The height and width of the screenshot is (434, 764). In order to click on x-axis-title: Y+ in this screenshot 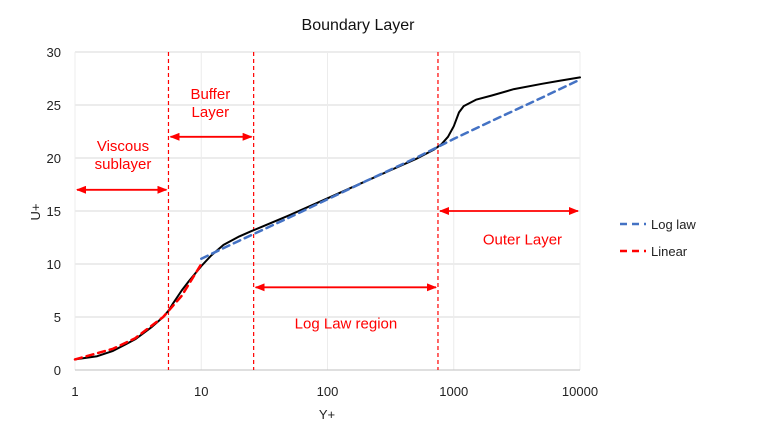, I will do `click(327, 414)`.